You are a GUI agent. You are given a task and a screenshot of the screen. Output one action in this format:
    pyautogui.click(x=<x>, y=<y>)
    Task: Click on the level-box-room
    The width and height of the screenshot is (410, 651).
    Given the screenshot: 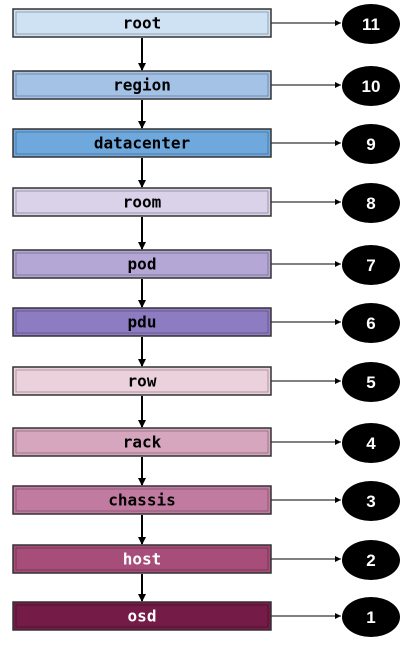 What is the action you would take?
    pyautogui.click(x=142, y=202)
    